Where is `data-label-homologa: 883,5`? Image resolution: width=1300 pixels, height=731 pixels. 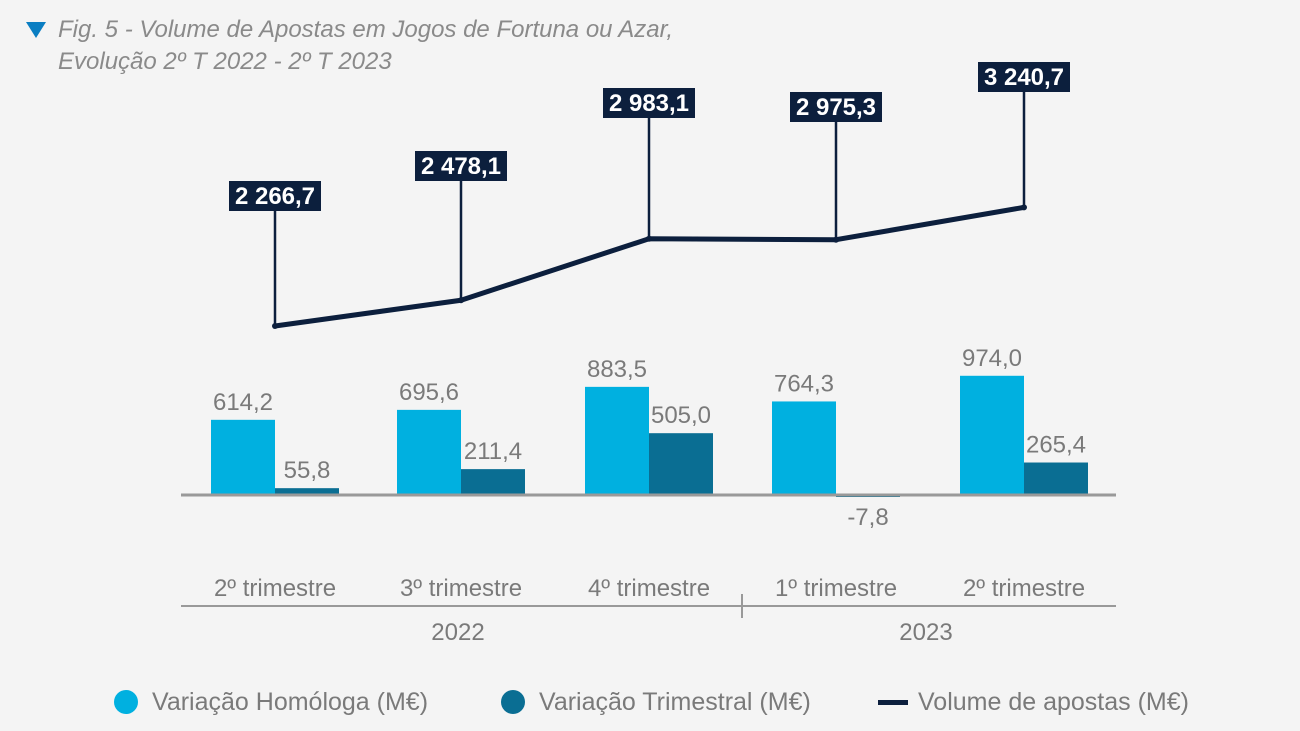
data-label-homologa: 883,5 is located at coordinates (617, 369).